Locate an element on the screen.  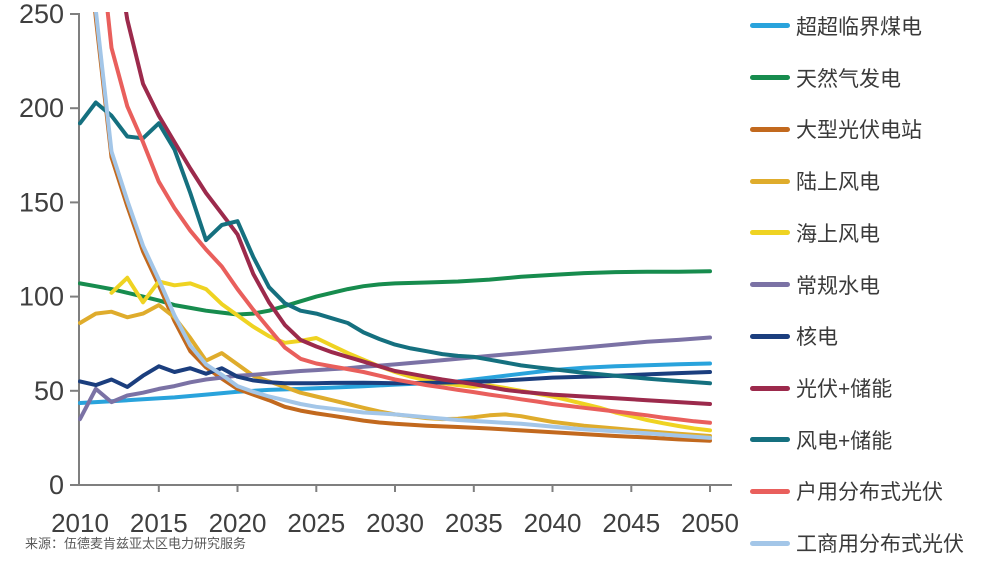
legend-label: 海上风电 is located at coordinates (838, 234).